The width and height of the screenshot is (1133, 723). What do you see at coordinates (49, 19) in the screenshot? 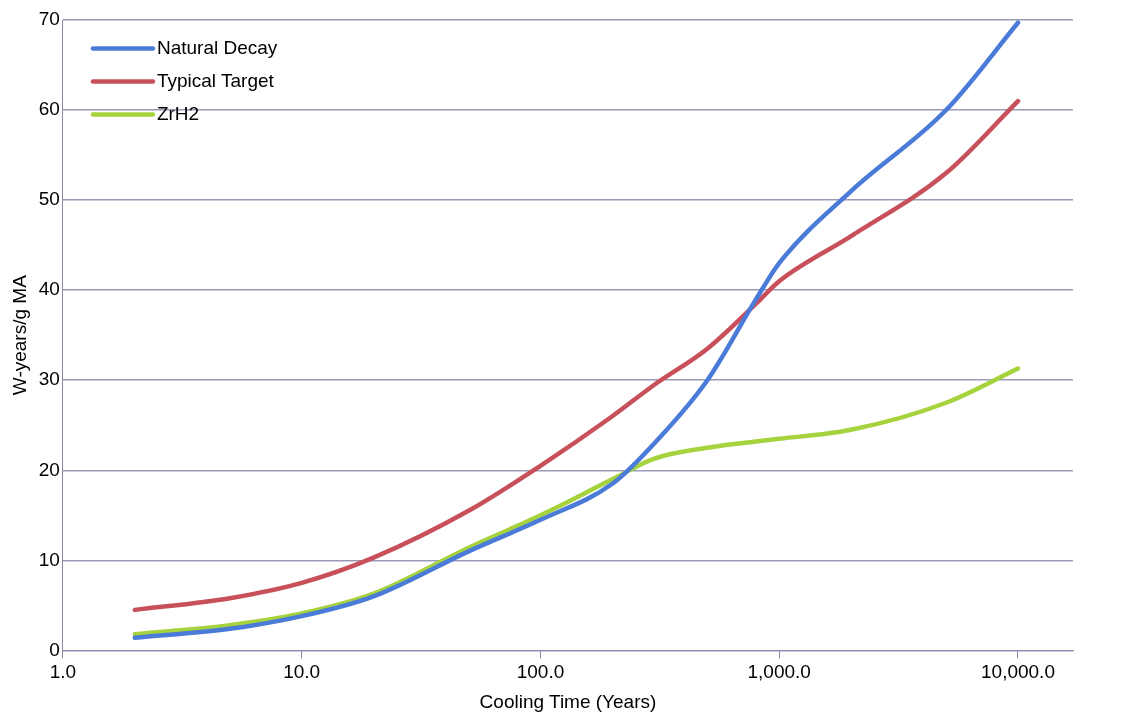
I see `y-tick-label: 70` at bounding box center [49, 19].